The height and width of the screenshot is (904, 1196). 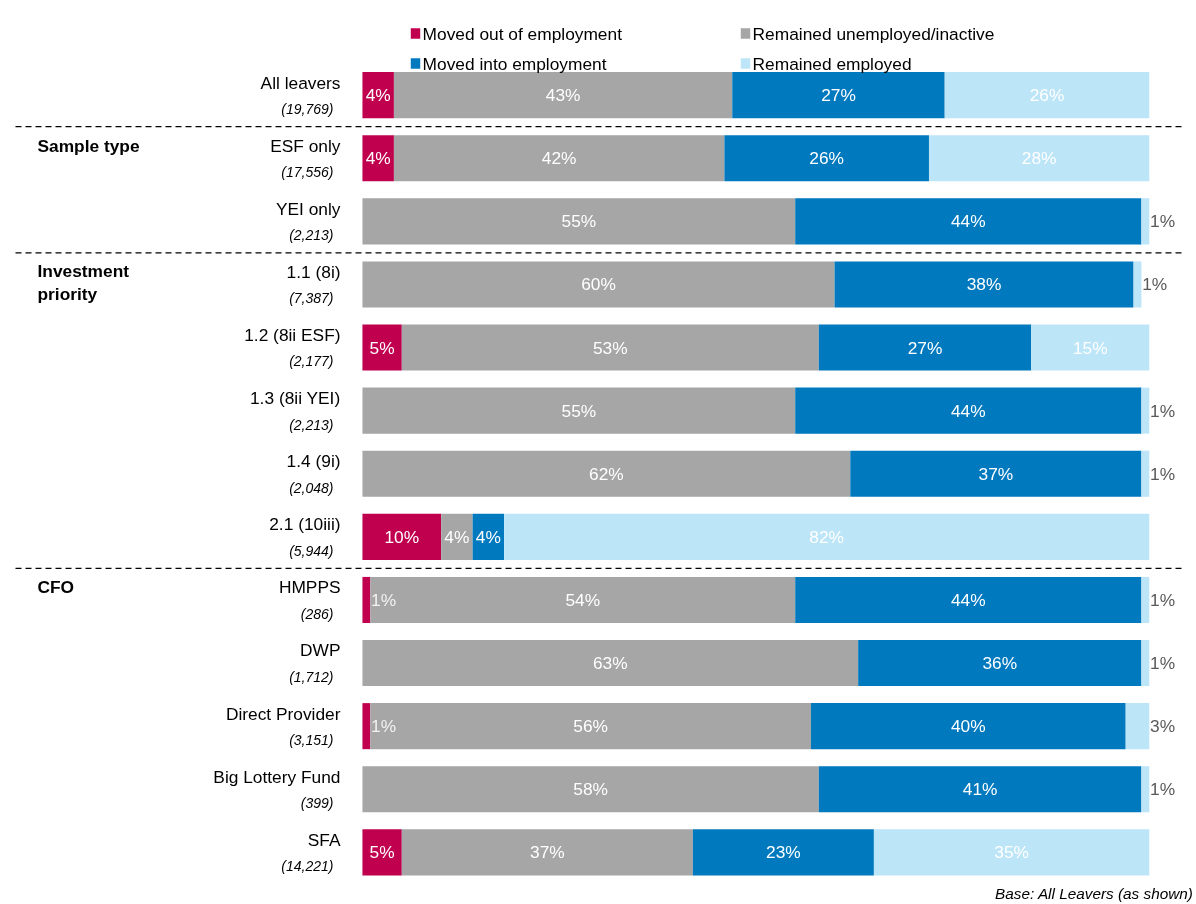 I want to click on y-tick-label: 2.1 (10iii) (5,944), so click(x=305, y=536).